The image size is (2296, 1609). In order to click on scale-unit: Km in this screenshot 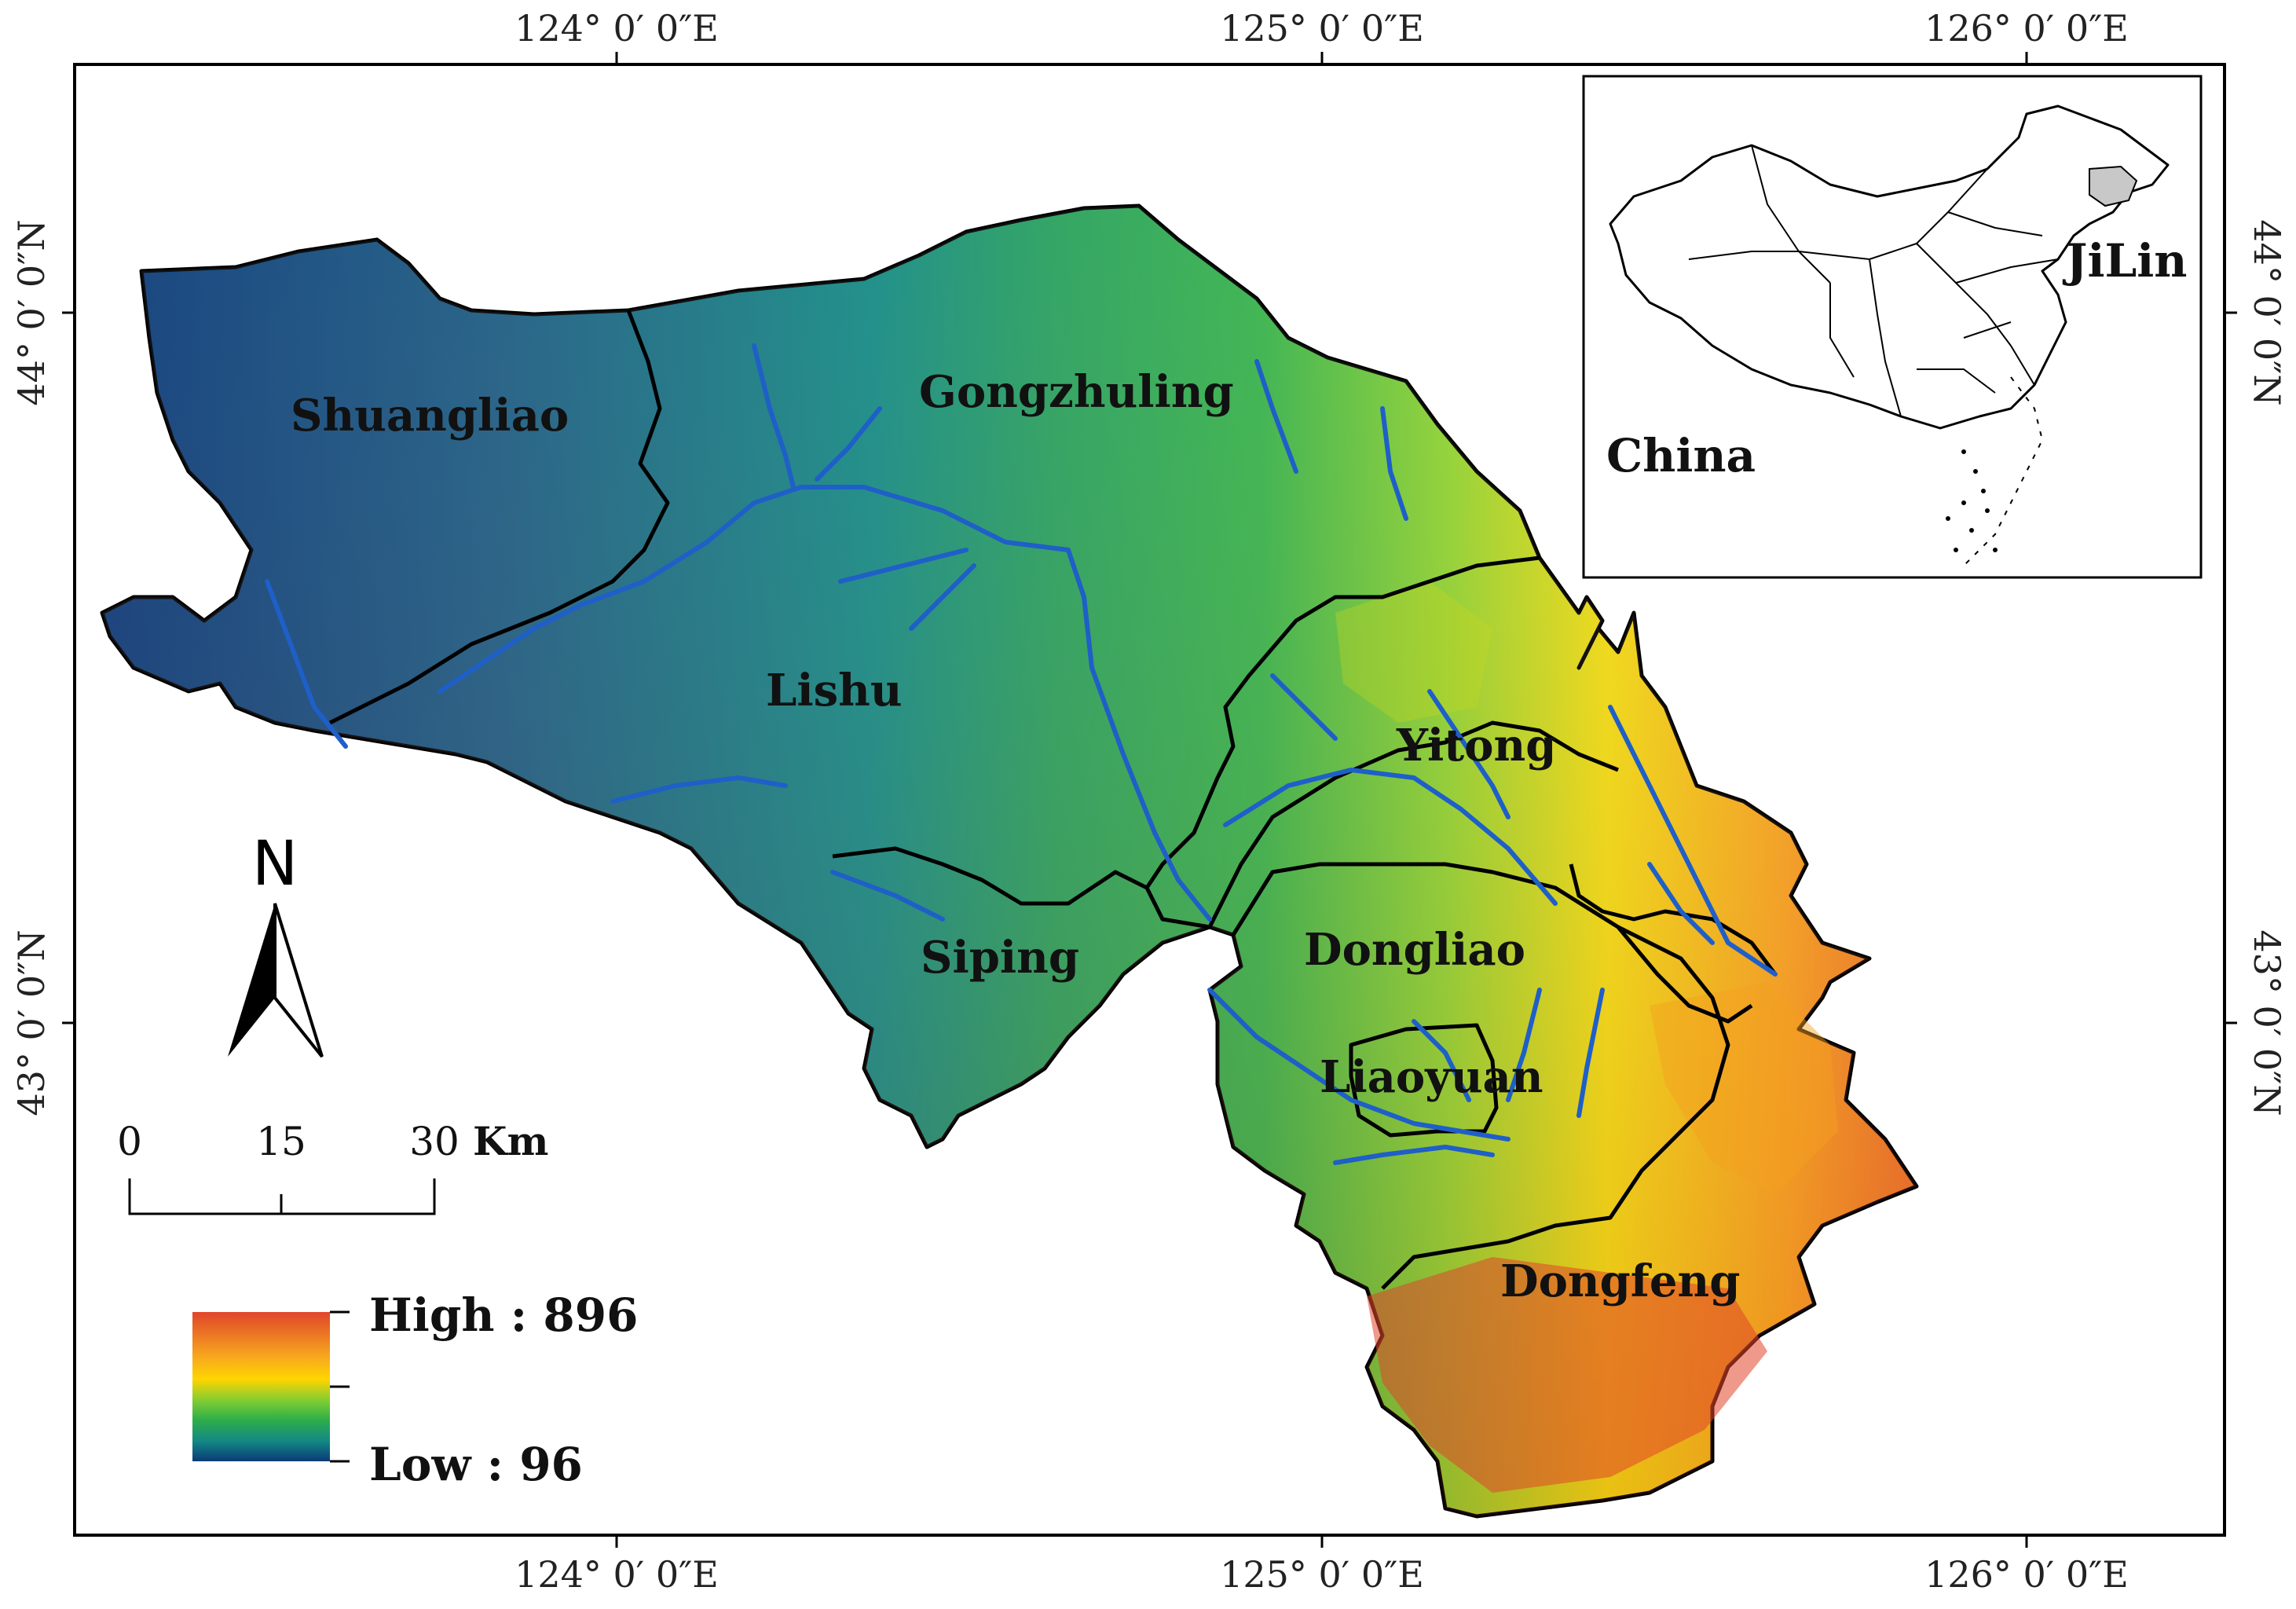, I will do `click(510, 1141)`.